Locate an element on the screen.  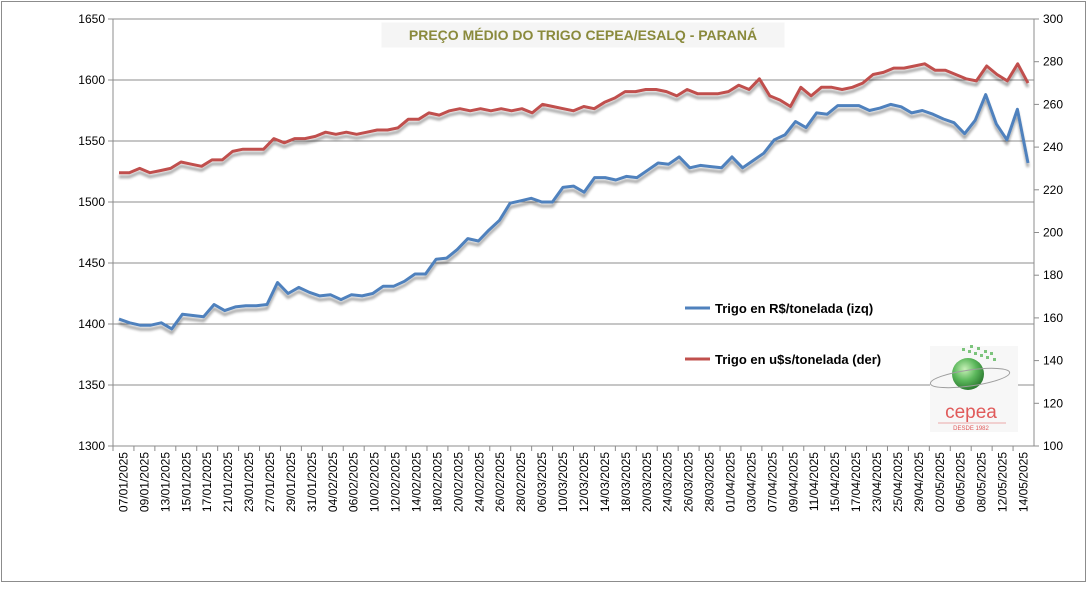
x-tick-label: 02/05/2025 is located at coordinates (940, 482).